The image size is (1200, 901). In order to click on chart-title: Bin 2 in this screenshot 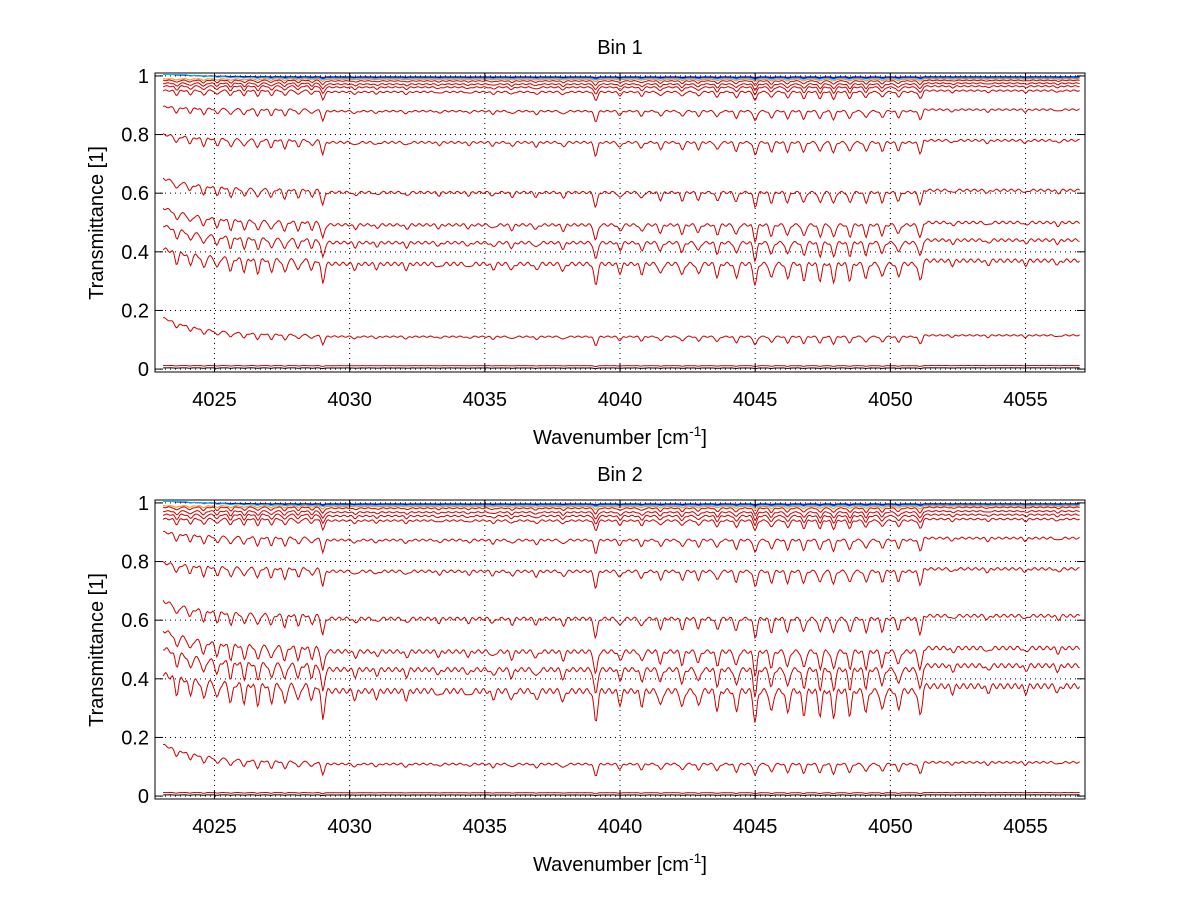, I will do `click(620, 475)`.